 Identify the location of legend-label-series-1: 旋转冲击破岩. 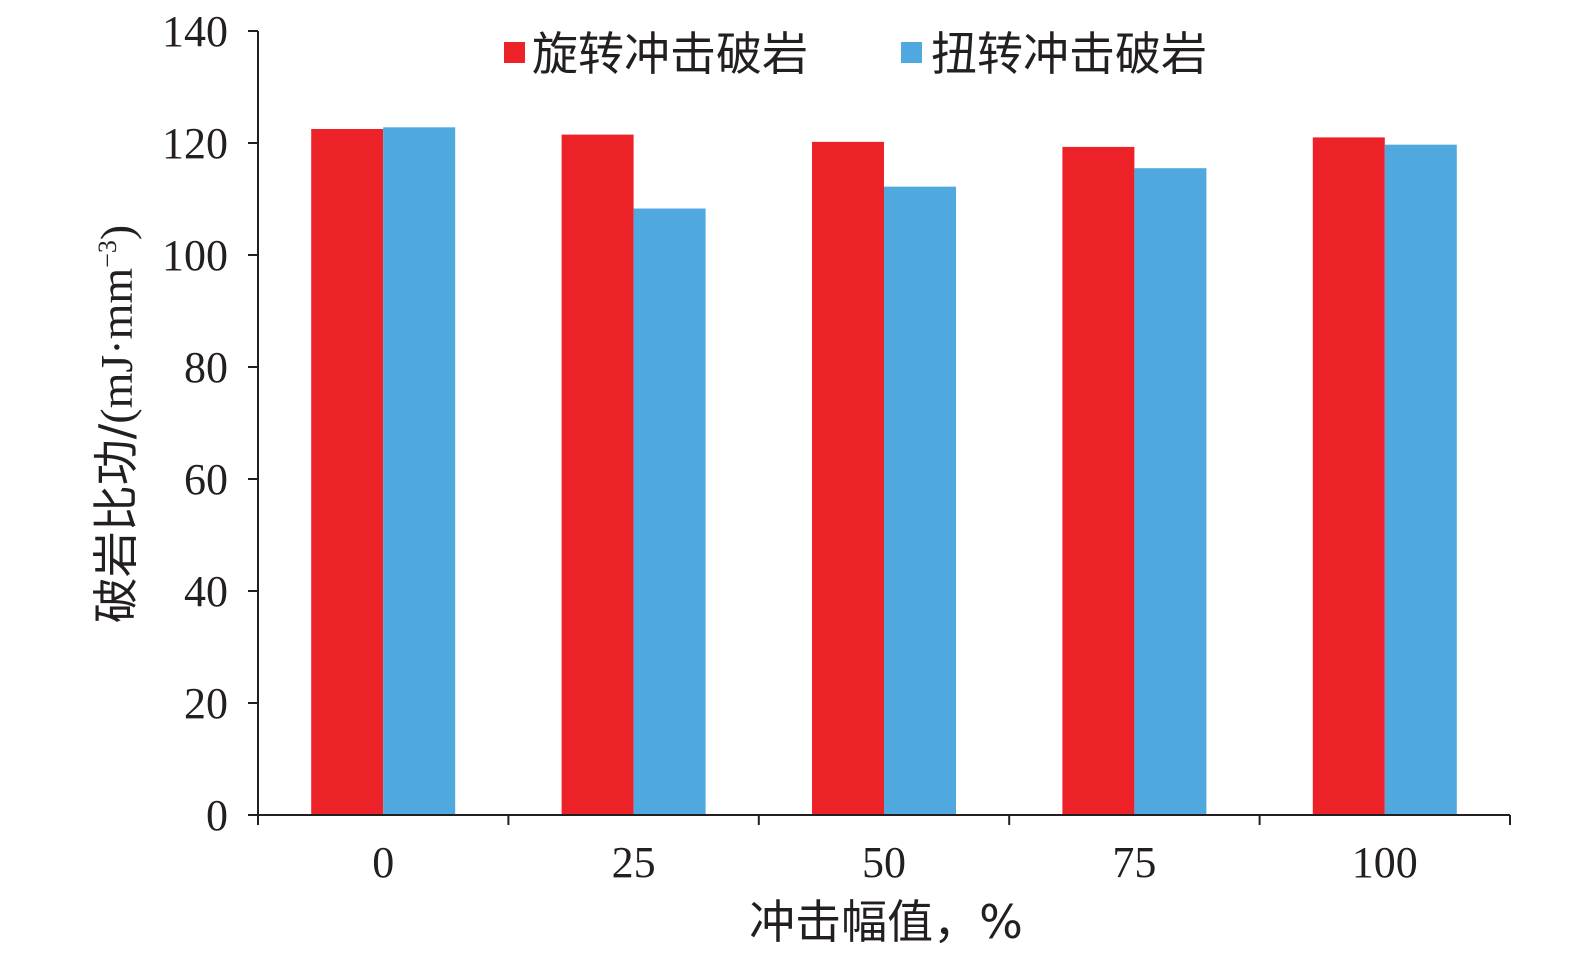
(670, 54).